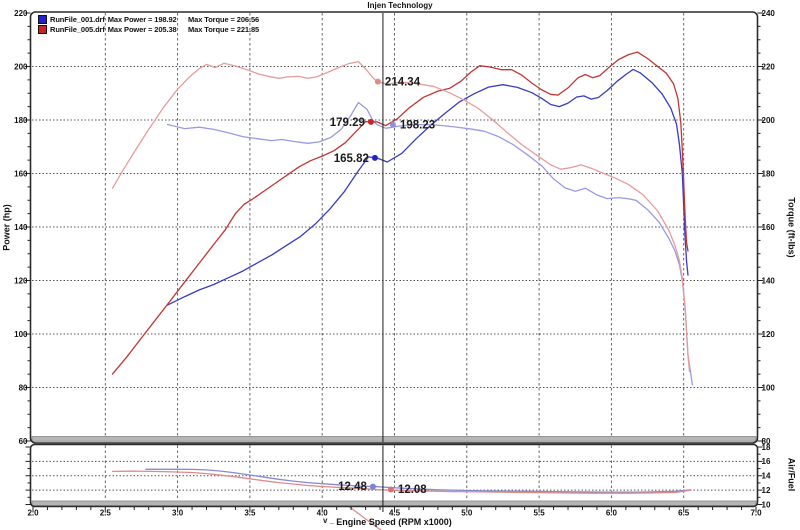 This screenshot has width=800, height=530. What do you see at coordinates (400, 5) in the screenshot?
I see `chart-title: Injen Technology` at bounding box center [400, 5].